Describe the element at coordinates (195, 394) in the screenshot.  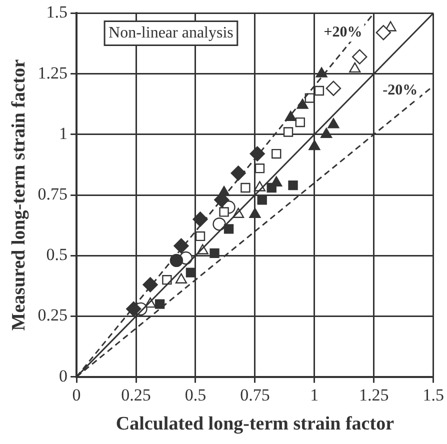
I see `x-tick-label: 0.5` at that location.